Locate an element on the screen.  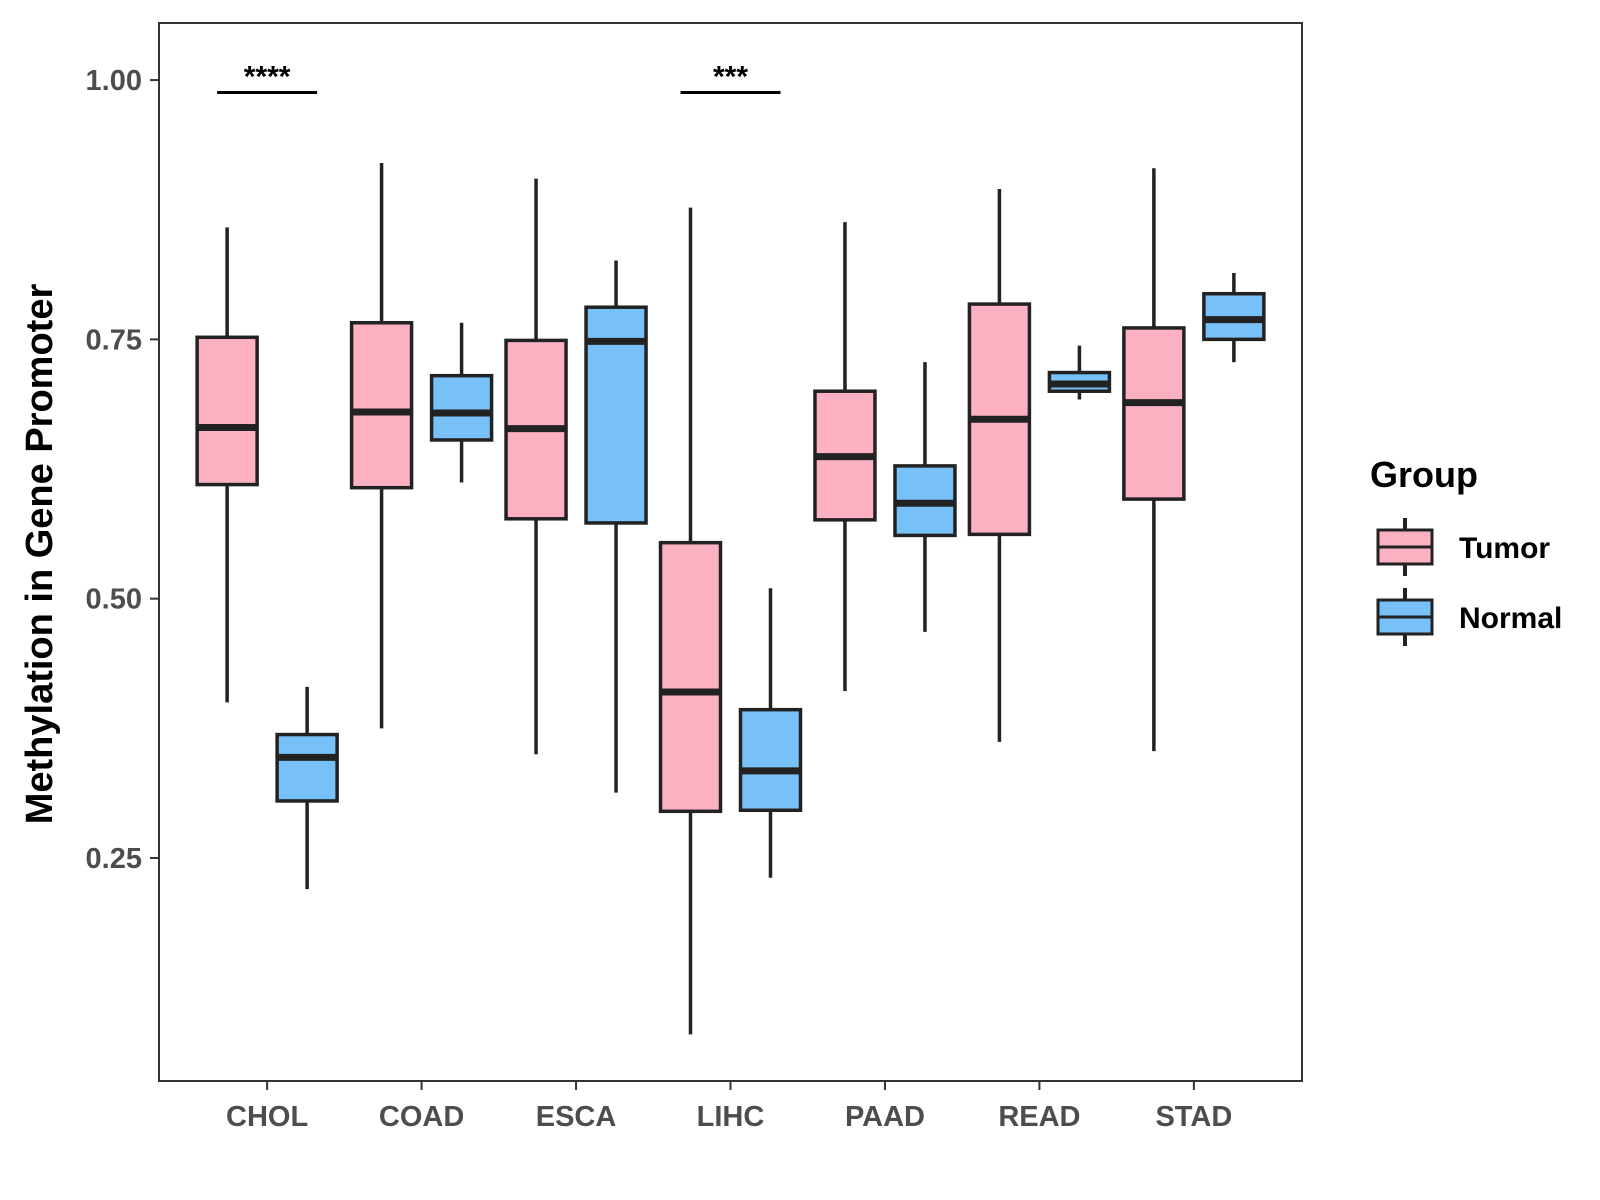
legend: Group Tumor Normal is located at coordinates (1466, 550).